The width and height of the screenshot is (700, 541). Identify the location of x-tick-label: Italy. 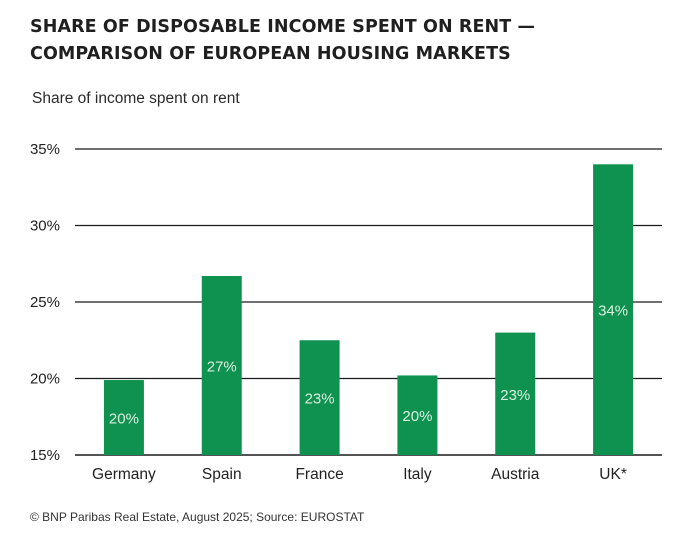
(417, 474).